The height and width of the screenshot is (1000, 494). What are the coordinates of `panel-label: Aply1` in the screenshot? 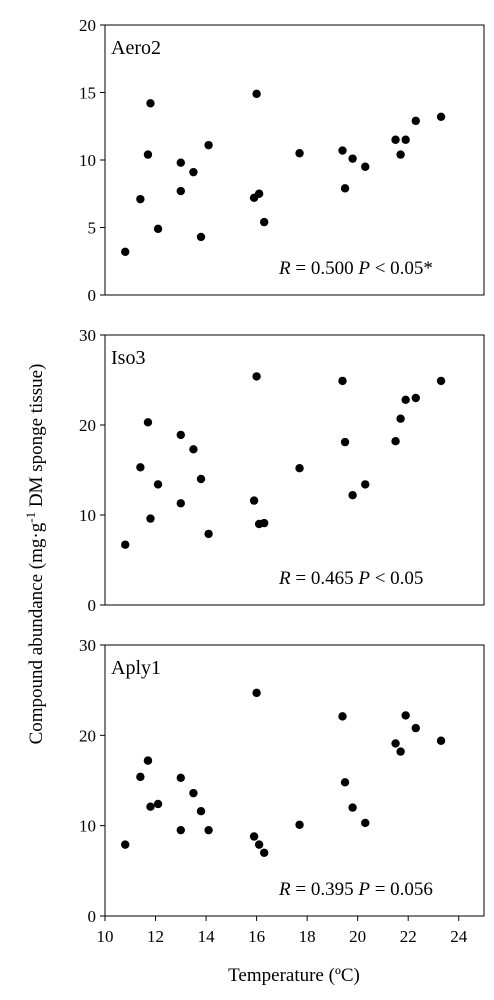 It's located at (136, 668).